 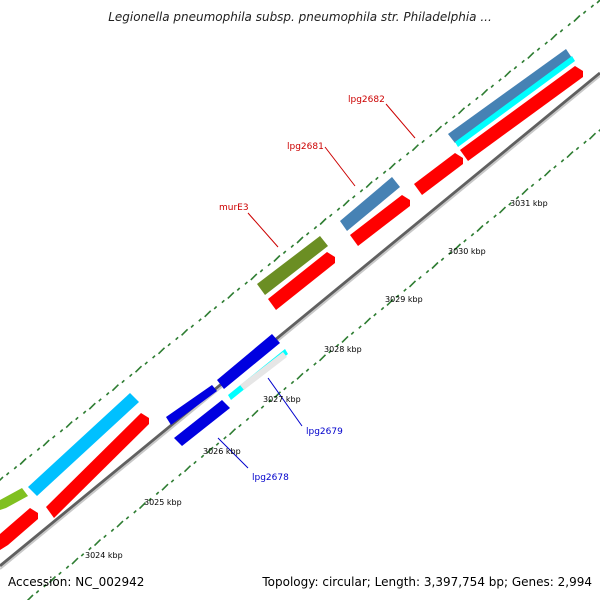 I want to click on scale-tick-3030: 3030 kbp, so click(x=467, y=251).